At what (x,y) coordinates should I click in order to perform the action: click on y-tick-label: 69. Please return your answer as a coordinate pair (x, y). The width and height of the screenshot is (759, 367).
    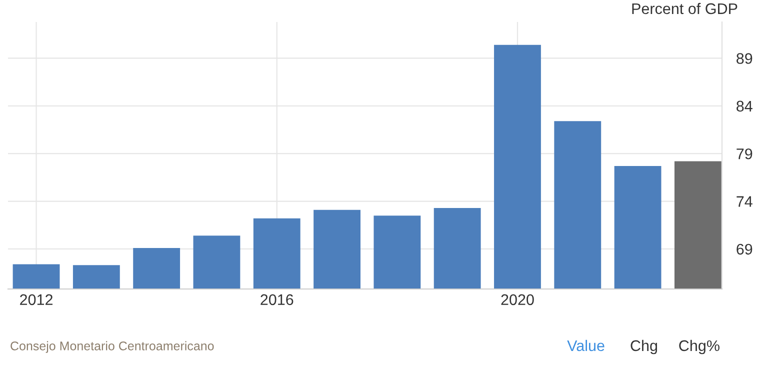
    Looking at the image, I should click on (744, 249).